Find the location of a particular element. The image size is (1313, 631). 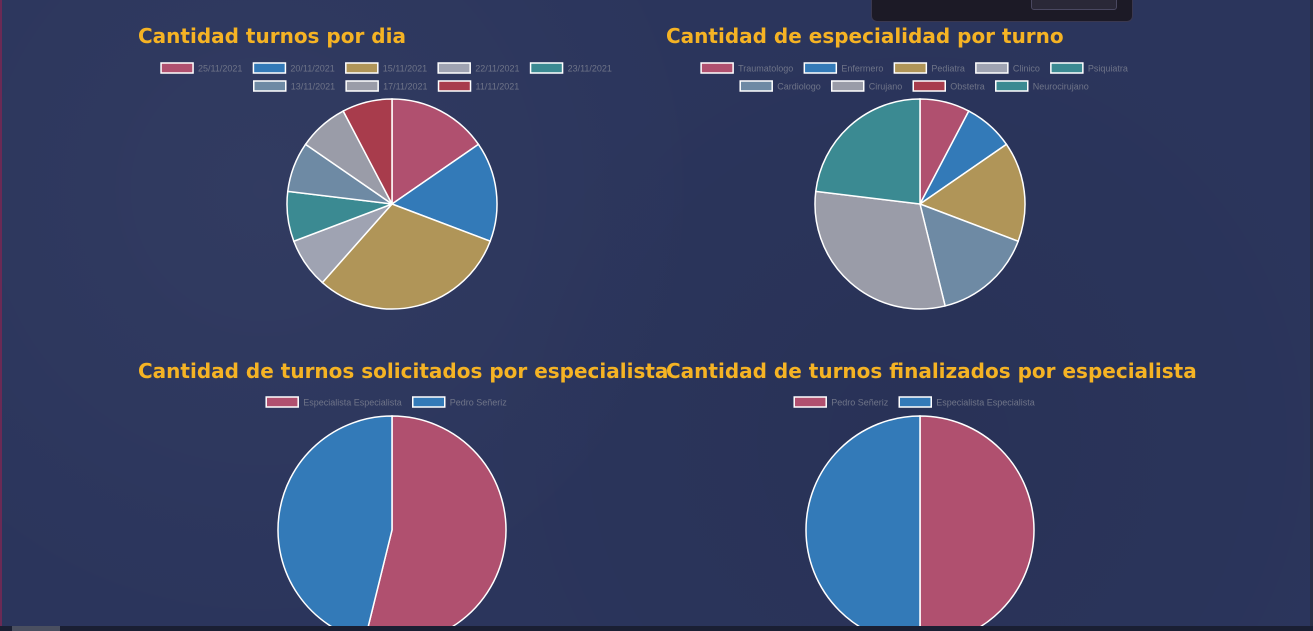

legend-label: 23/11/2021 is located at coordinates (590, 69).